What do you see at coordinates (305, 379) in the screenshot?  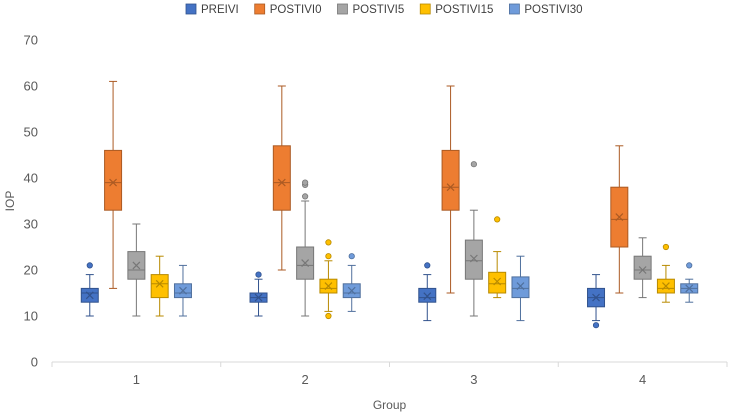 I see `x-tick-label: 2` at bounding box center [305, 379].